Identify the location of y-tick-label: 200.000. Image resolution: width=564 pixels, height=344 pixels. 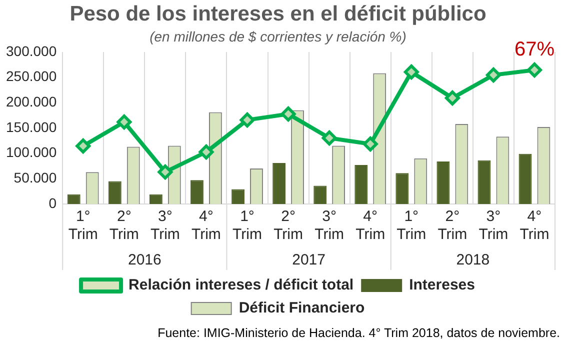
(31, 102).